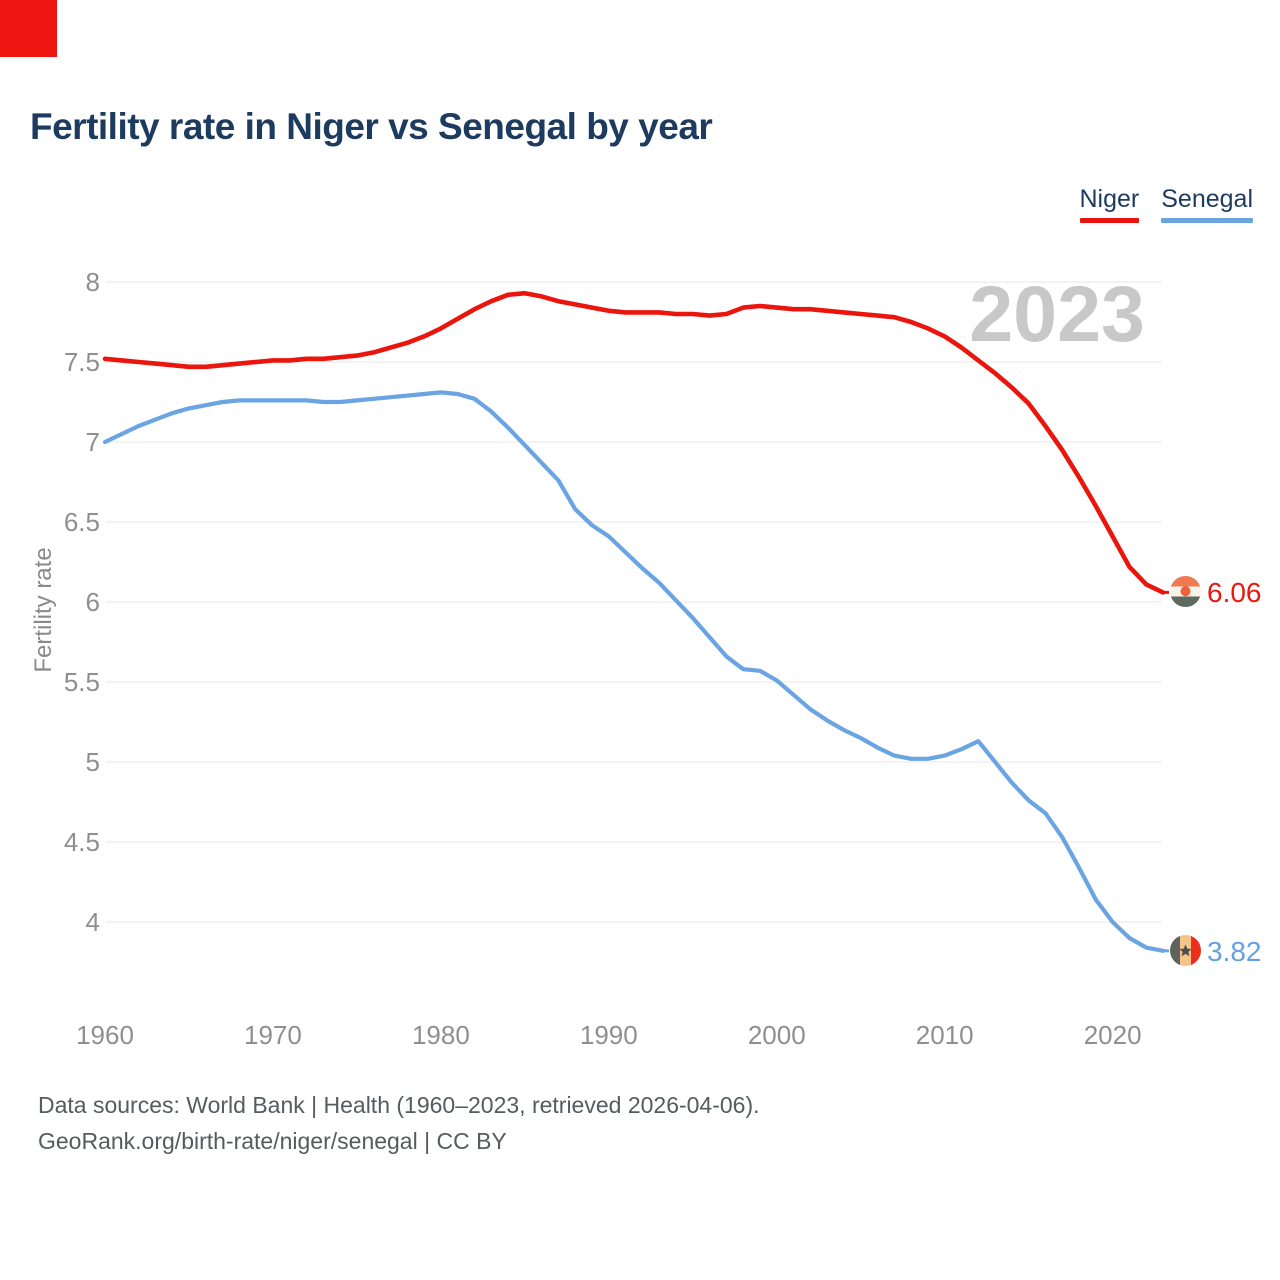  I want to click on x-tick-label: 2020, so click(1113, 1035).